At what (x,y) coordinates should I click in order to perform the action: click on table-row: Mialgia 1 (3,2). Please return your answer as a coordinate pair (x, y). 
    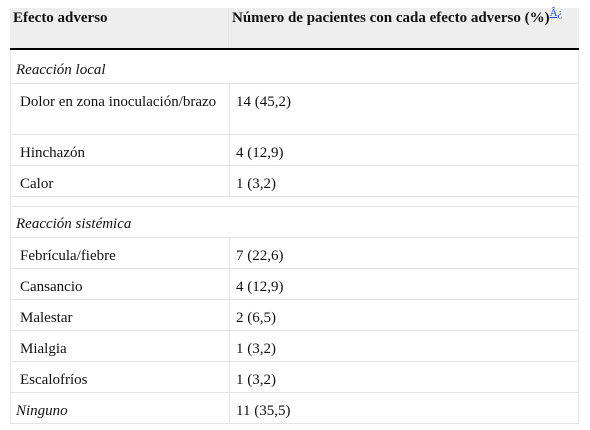
    Looking at the image, I should click on (294, 346).